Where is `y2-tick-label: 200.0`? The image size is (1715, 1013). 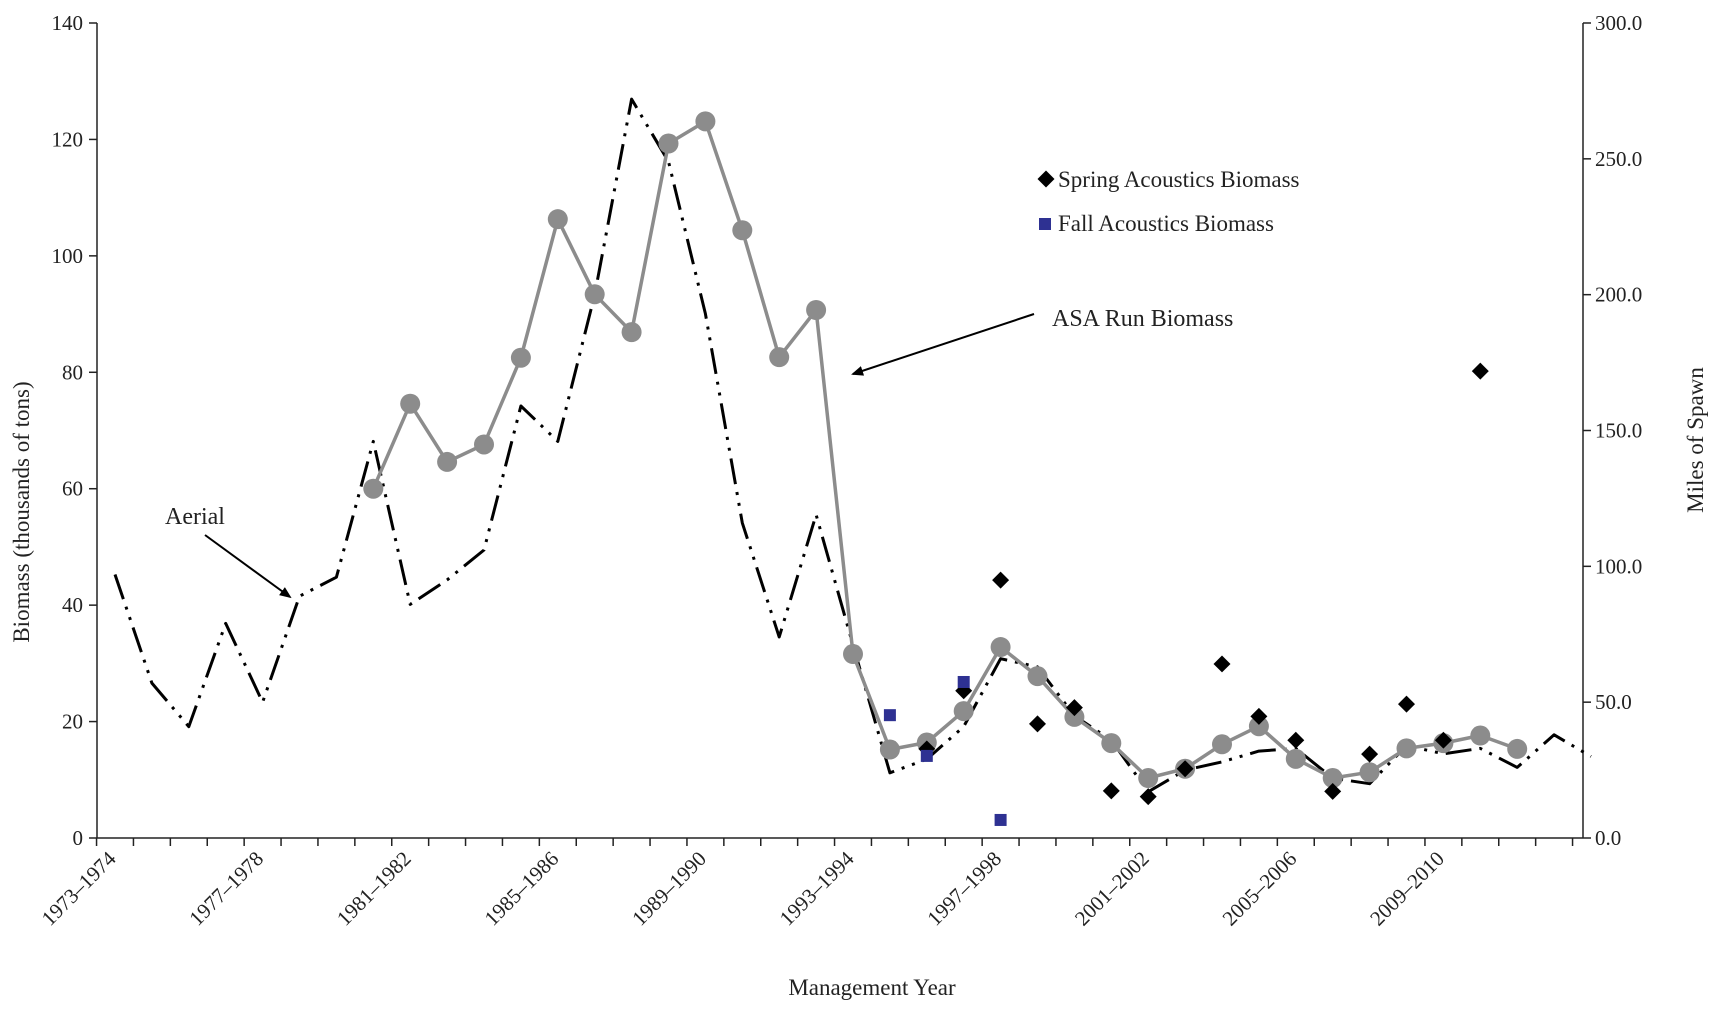
y2-tick-label: 200.0 is located at coordinates (1618, 295).